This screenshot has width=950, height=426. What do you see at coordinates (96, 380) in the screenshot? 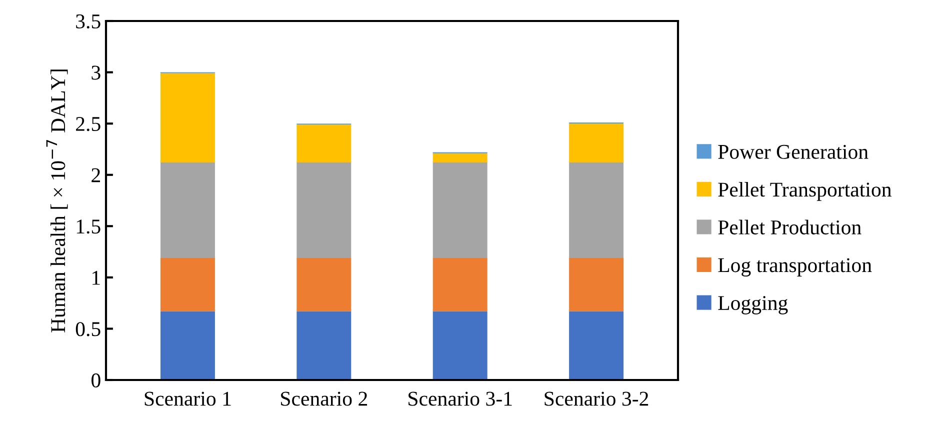
I see `y-tick-label: 0` at bounding box center [96, 380].